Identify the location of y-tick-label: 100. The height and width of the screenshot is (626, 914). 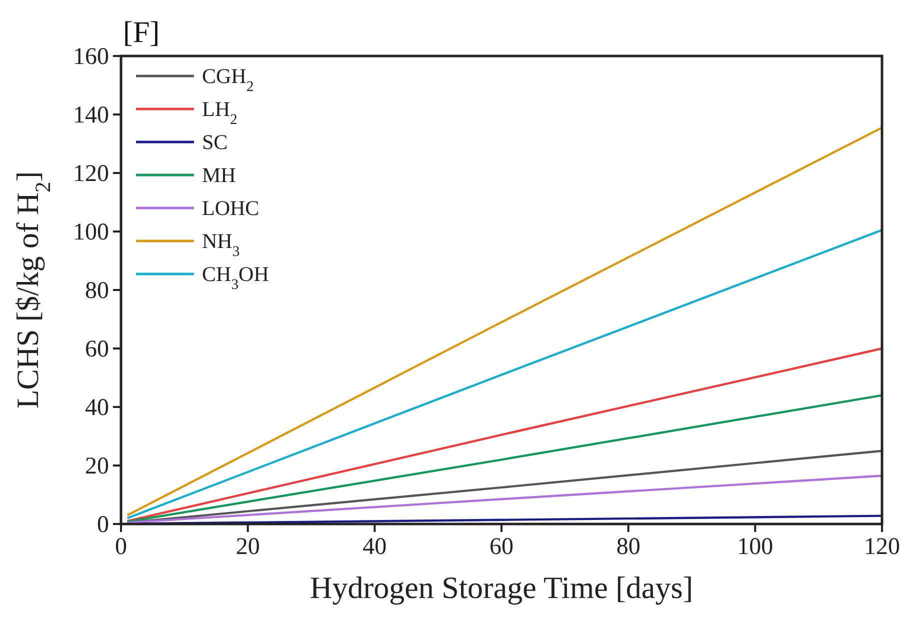
(91, 233).